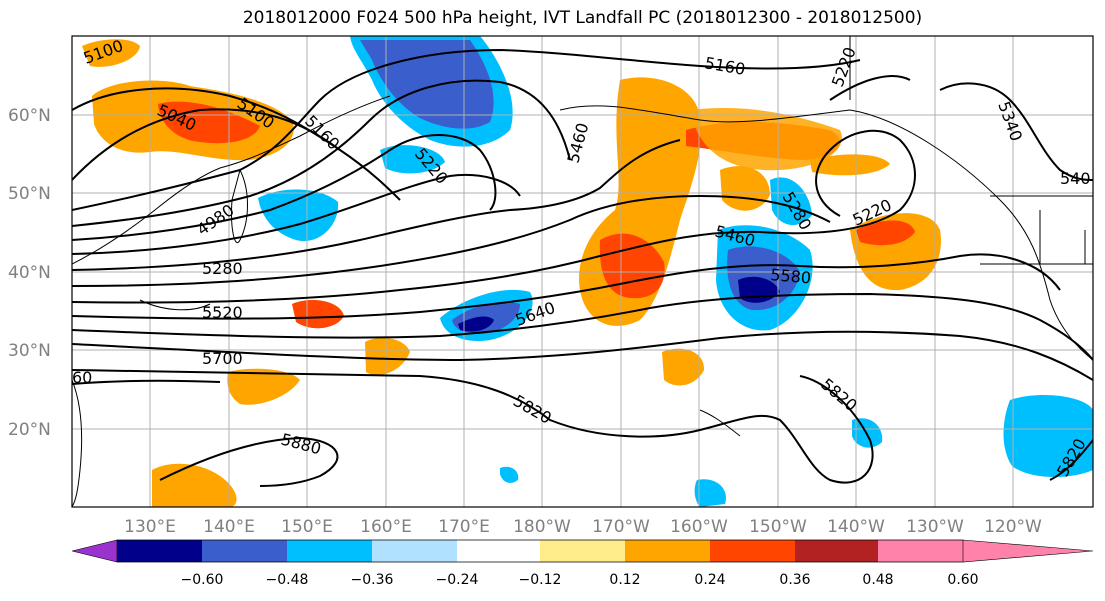  Describe the element at coordinates (542, 527) in the screenshot. I see `lon-label: 180°W` at that location.